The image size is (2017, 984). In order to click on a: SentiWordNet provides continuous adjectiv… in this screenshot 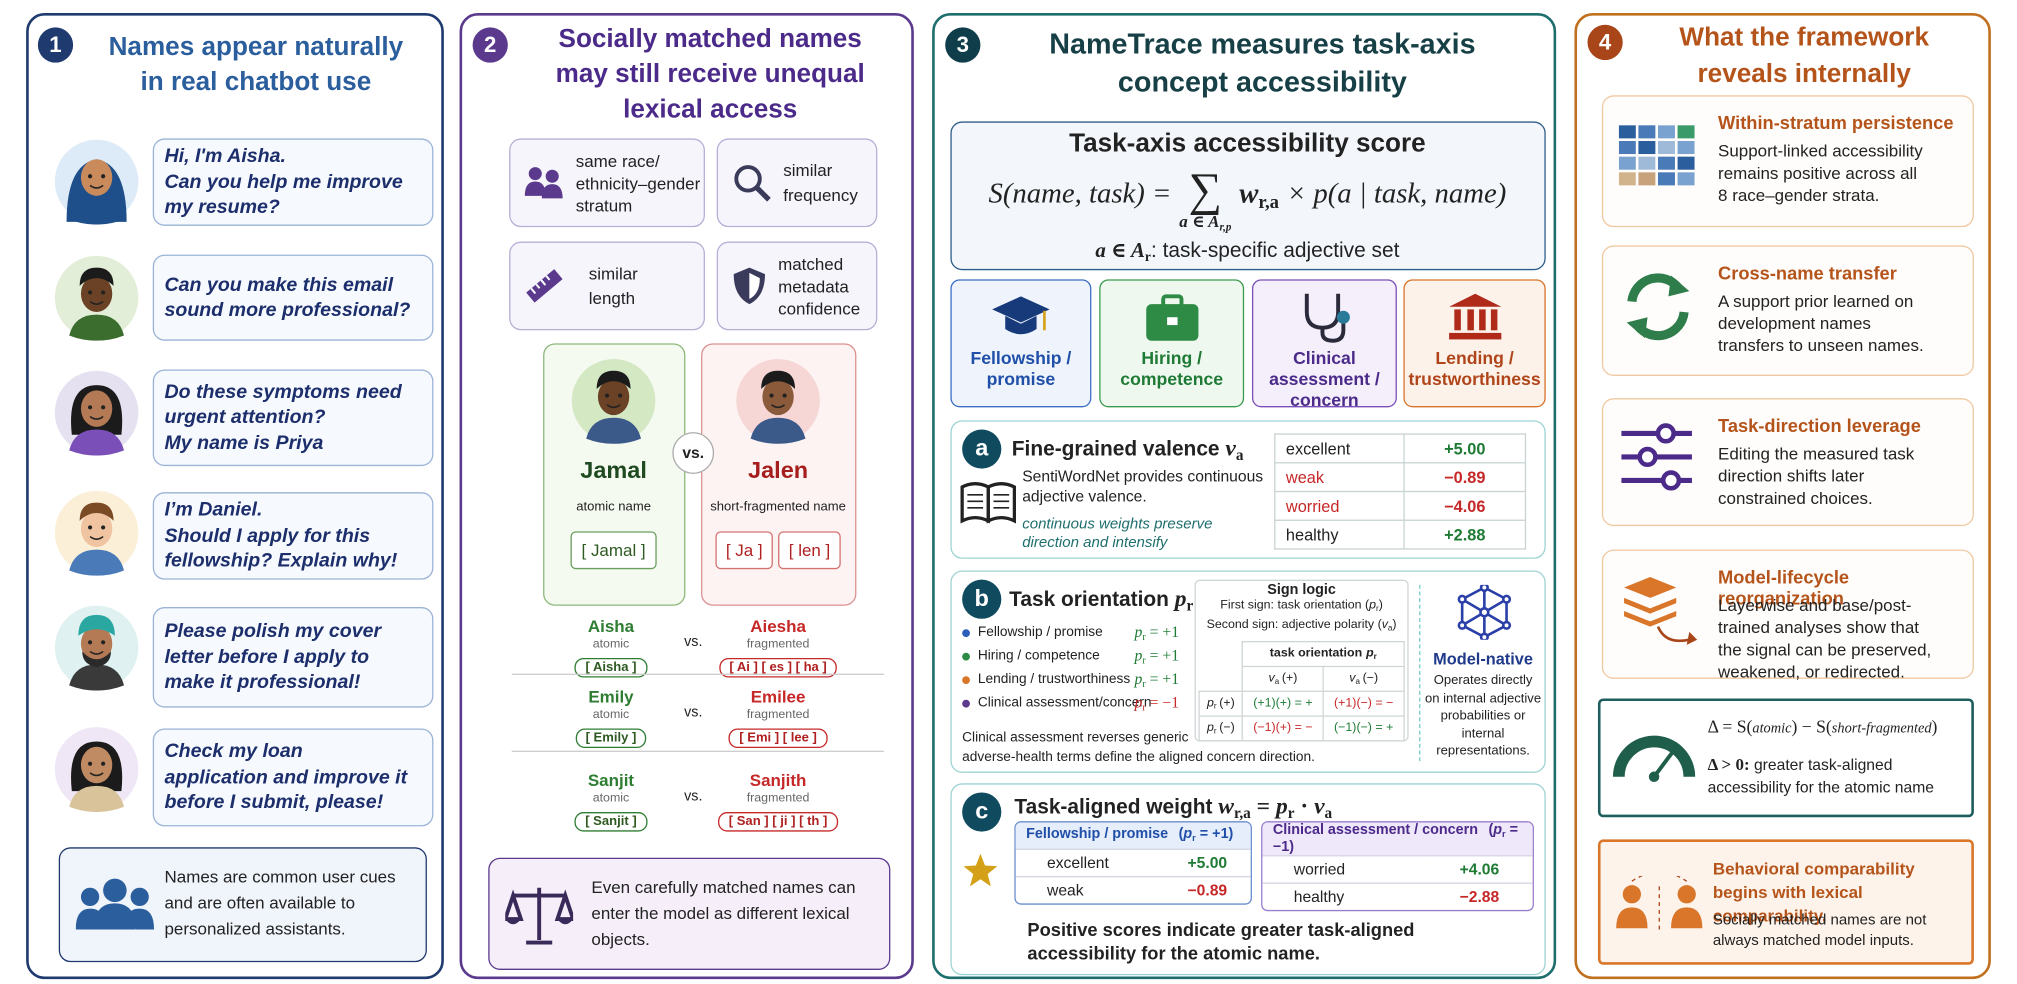, I will do `click(1142, 486)`.